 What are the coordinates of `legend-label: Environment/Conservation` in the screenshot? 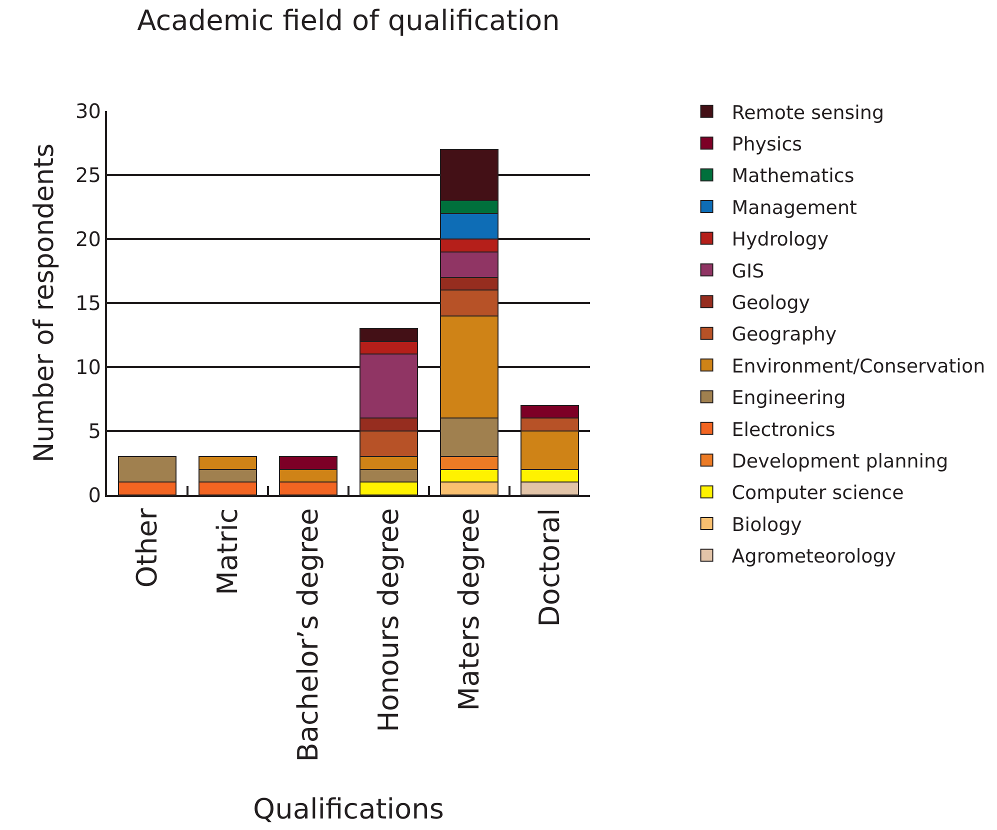 It's located at (859, 366).